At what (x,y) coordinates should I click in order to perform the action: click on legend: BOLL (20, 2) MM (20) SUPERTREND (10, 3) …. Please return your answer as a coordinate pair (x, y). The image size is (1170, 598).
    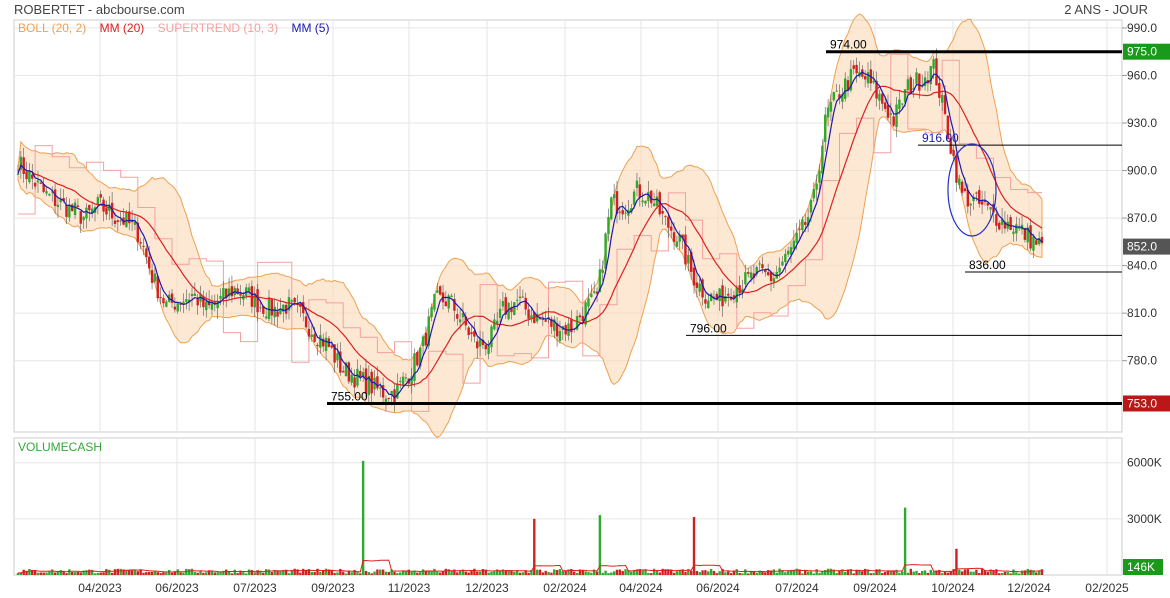
    Looking at the image, I should click on (178, 28).